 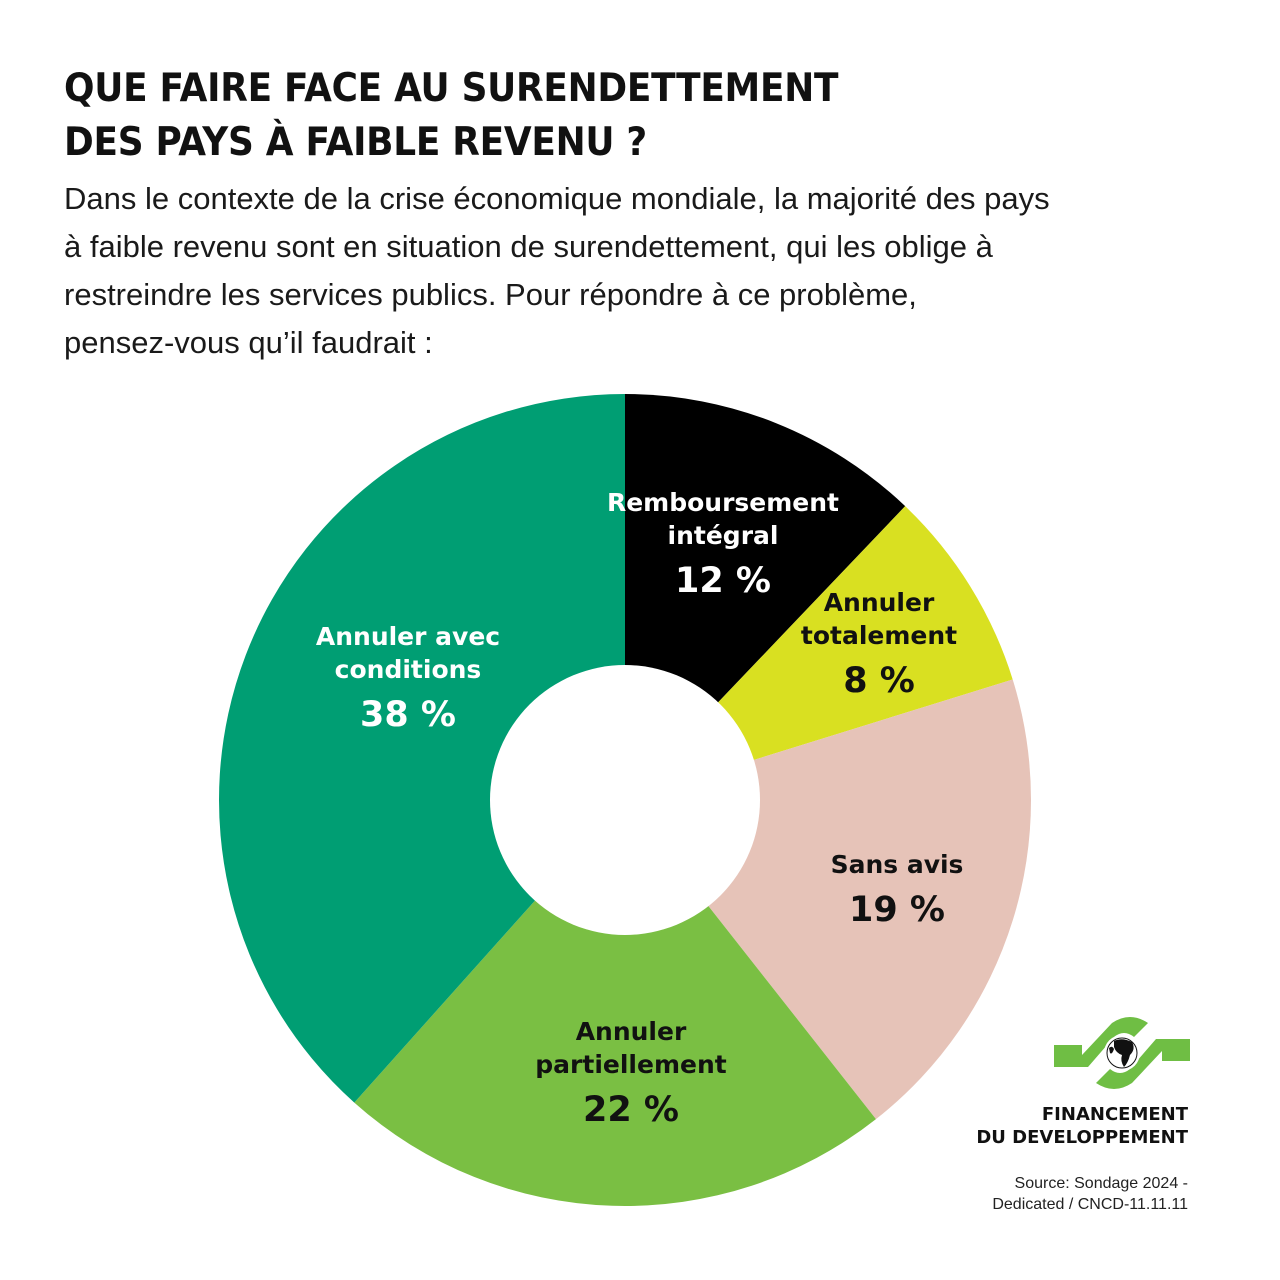 What do you see at coordinates (408, 669) in the screenshot?
I see `slice-name: conditions` at bounding box center [408, 669].